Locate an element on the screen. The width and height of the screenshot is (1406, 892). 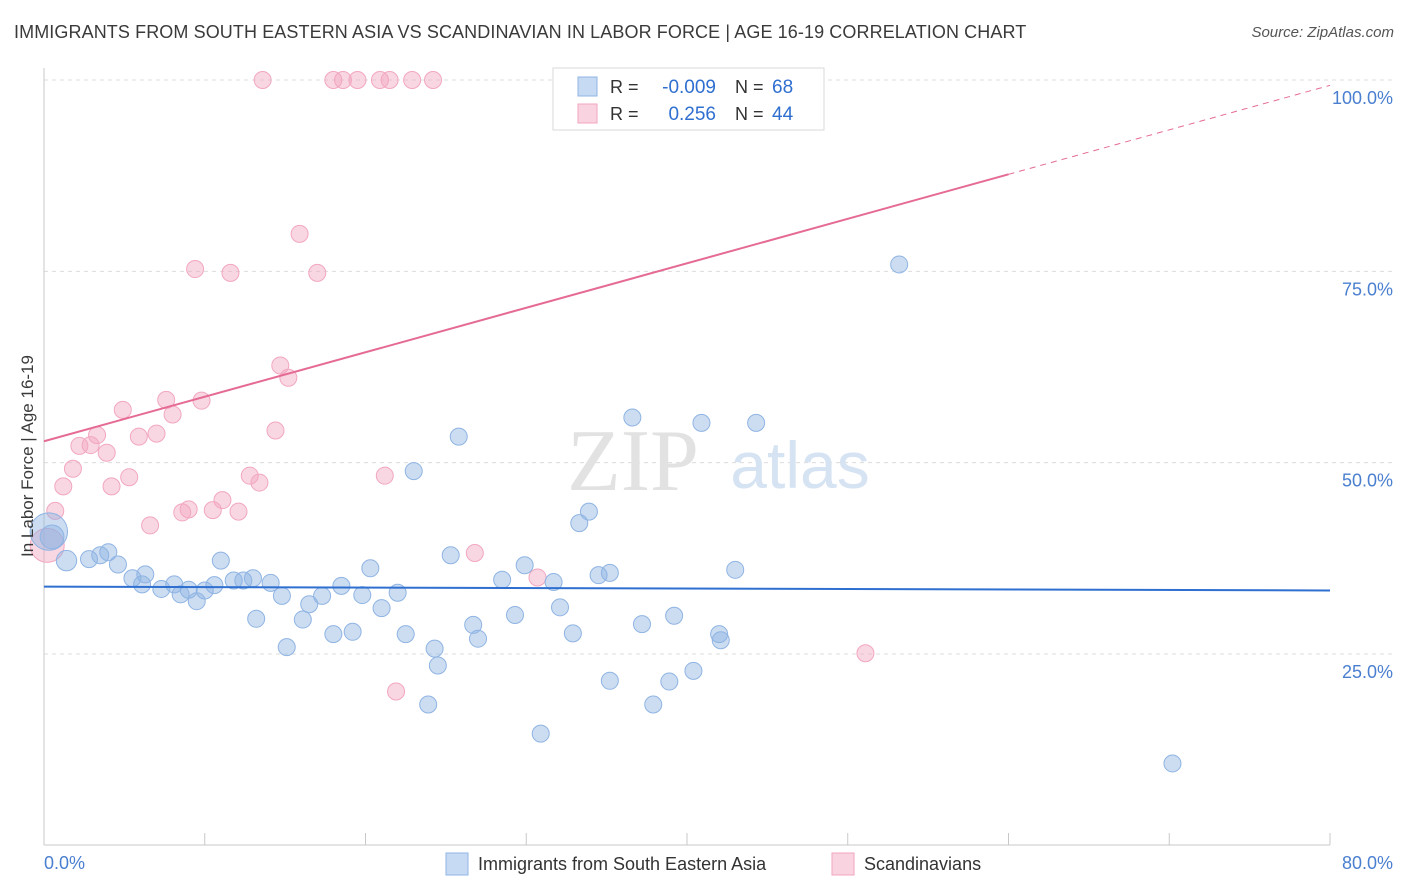
stats-n-value-2: 44 is located at coordinates (783, 114).